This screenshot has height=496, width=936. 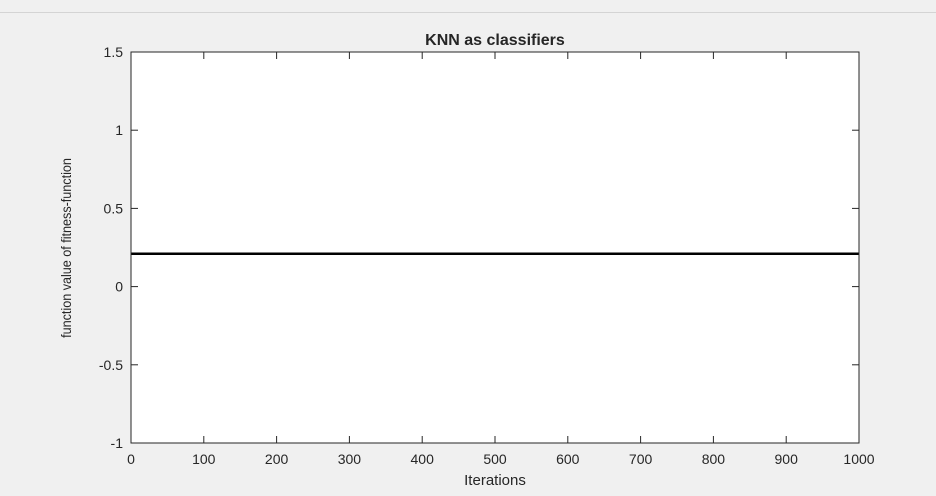 What do you see at coordinates (117, 443) in the screenshot?
I see `y-tick-label: -1` at bounding box center [117, 443].